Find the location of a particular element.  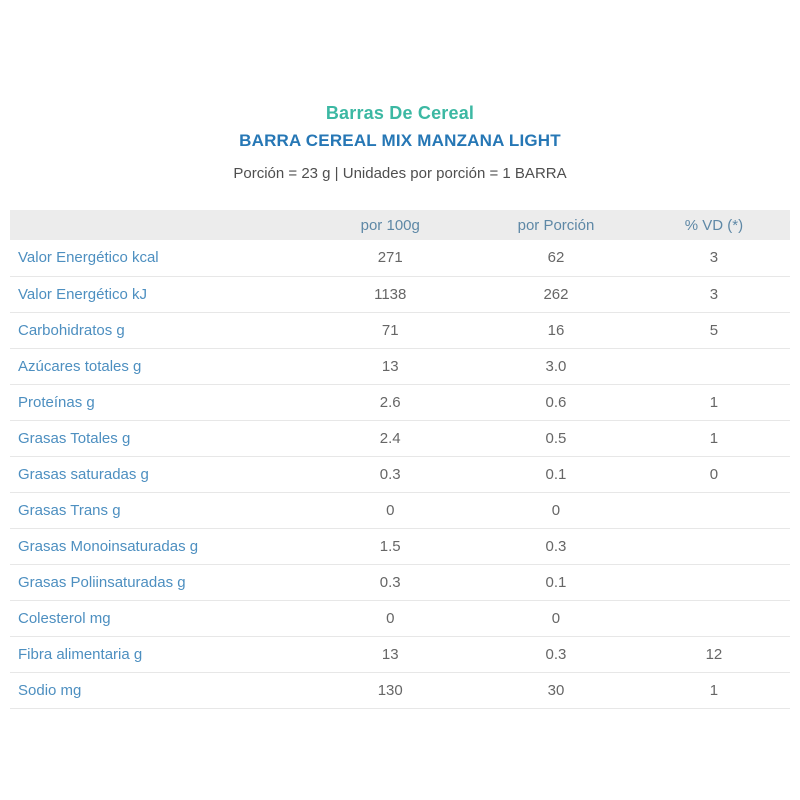

nutrient-label: Proteínas g is located at coordinates (158, 402).